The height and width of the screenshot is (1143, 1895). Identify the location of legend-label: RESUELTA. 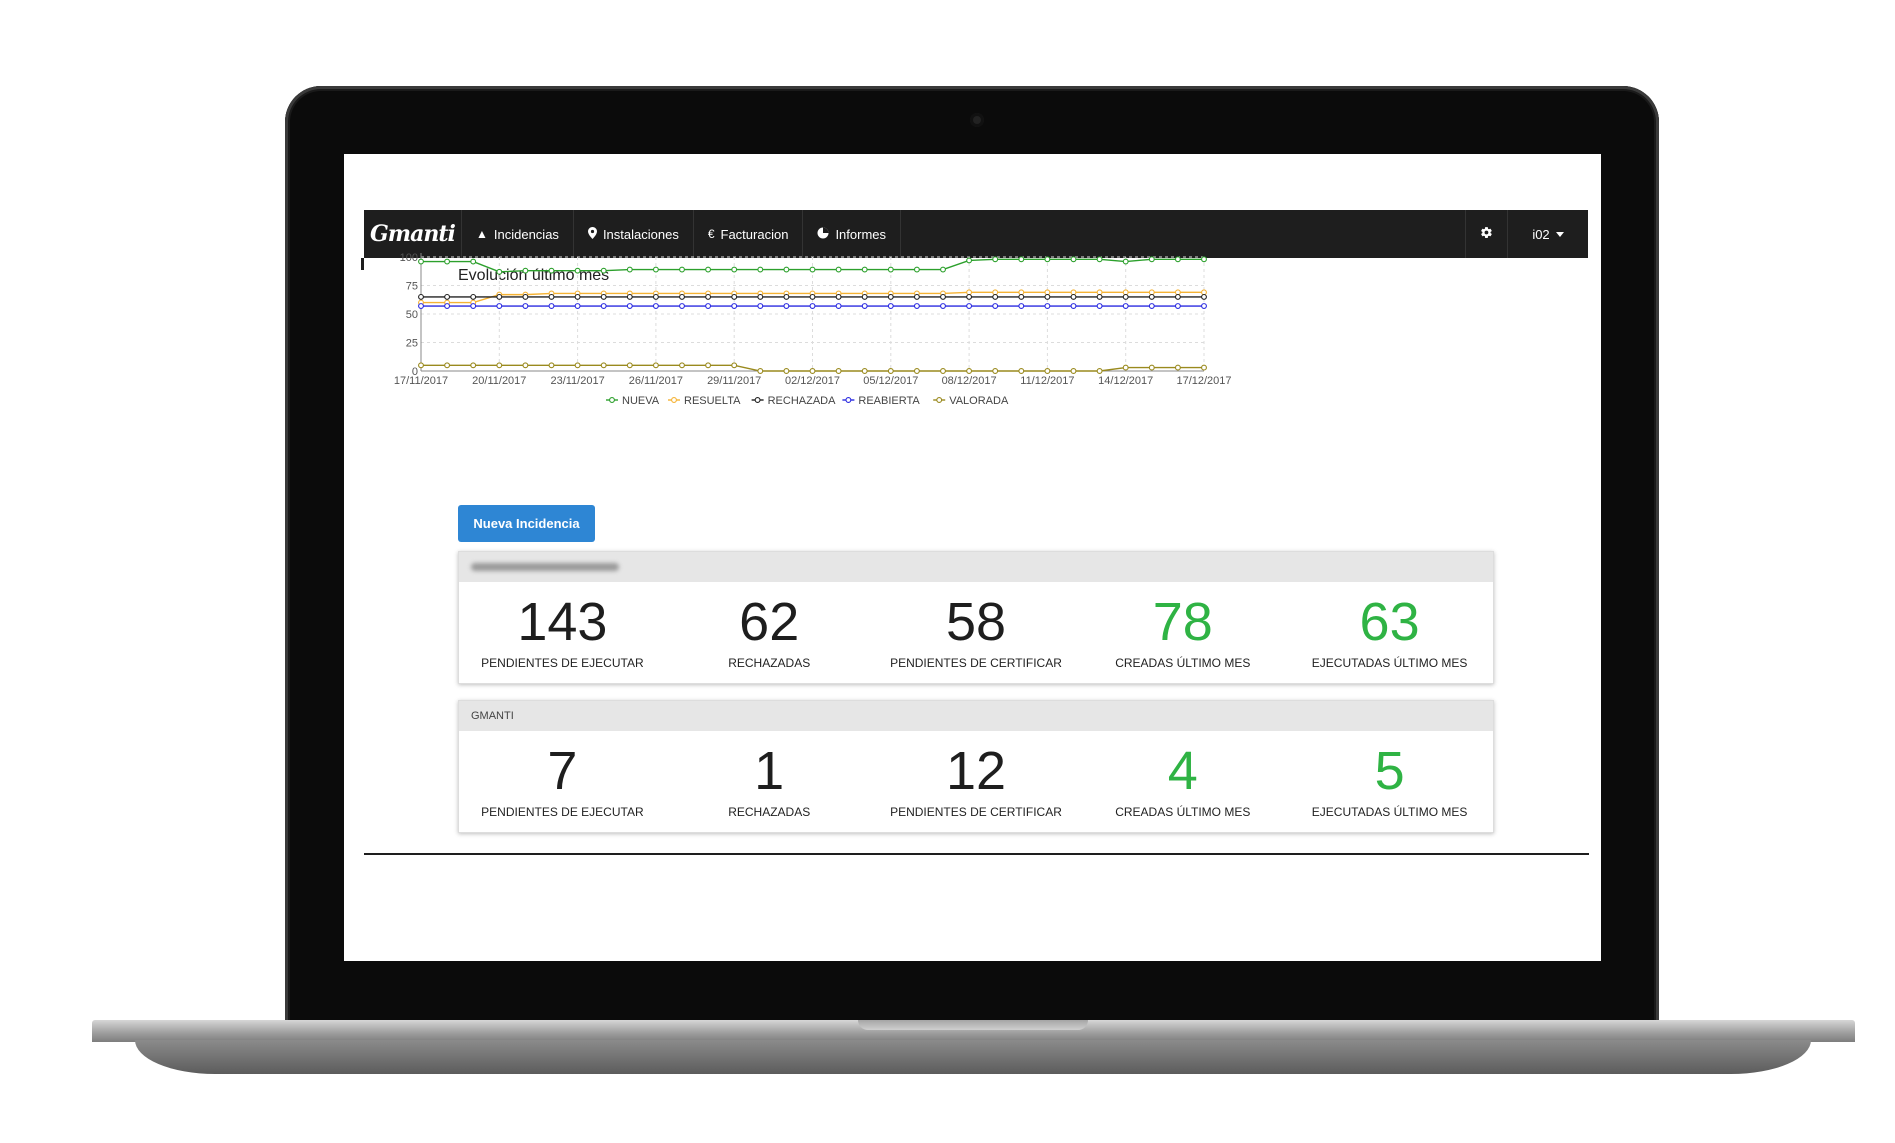
(712, 401).